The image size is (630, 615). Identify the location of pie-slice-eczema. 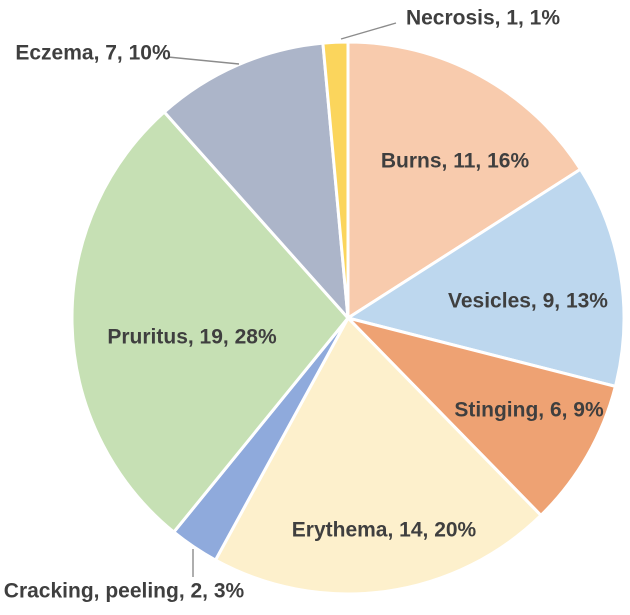
(256, 180).